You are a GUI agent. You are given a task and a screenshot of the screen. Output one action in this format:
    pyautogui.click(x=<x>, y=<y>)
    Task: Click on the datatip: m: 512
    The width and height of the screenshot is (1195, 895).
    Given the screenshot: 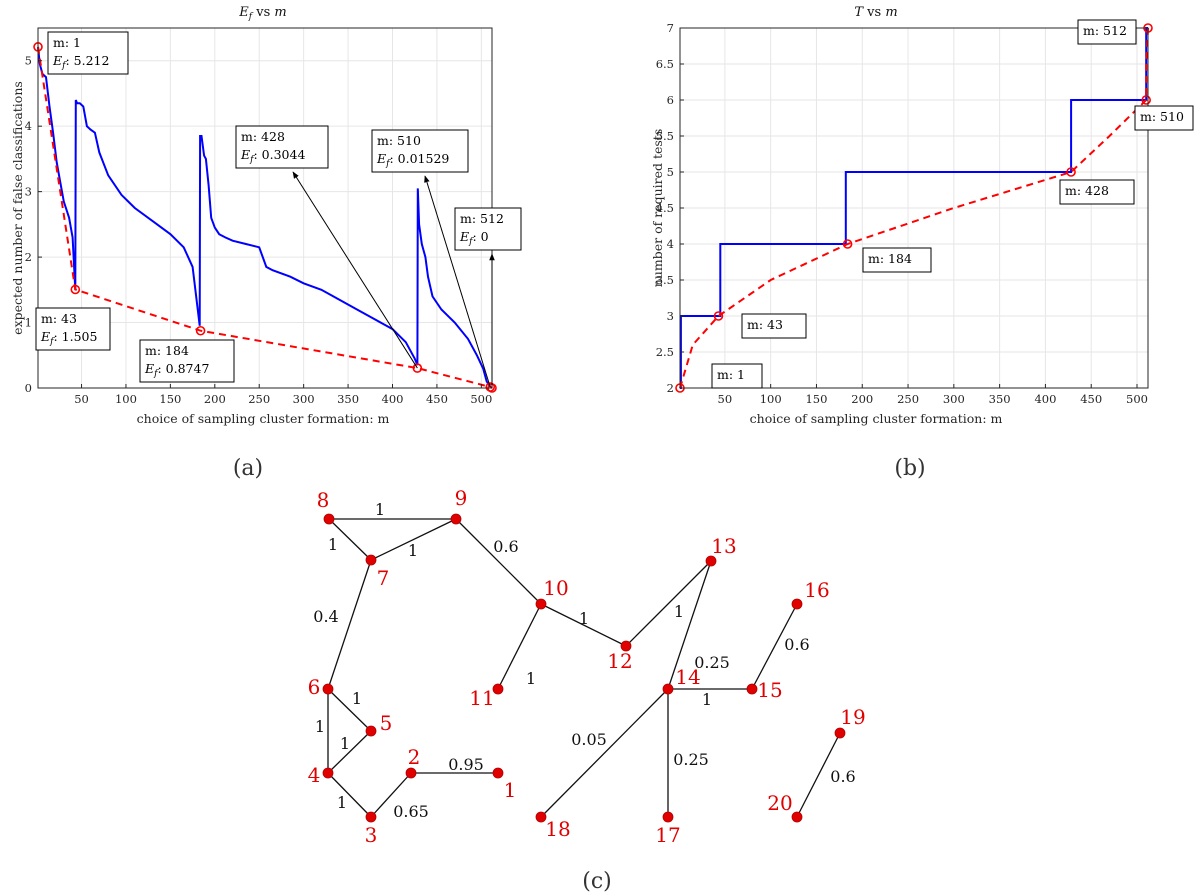 What is the action you would take?
    pyautogui.click(x=1107, y=32)
    